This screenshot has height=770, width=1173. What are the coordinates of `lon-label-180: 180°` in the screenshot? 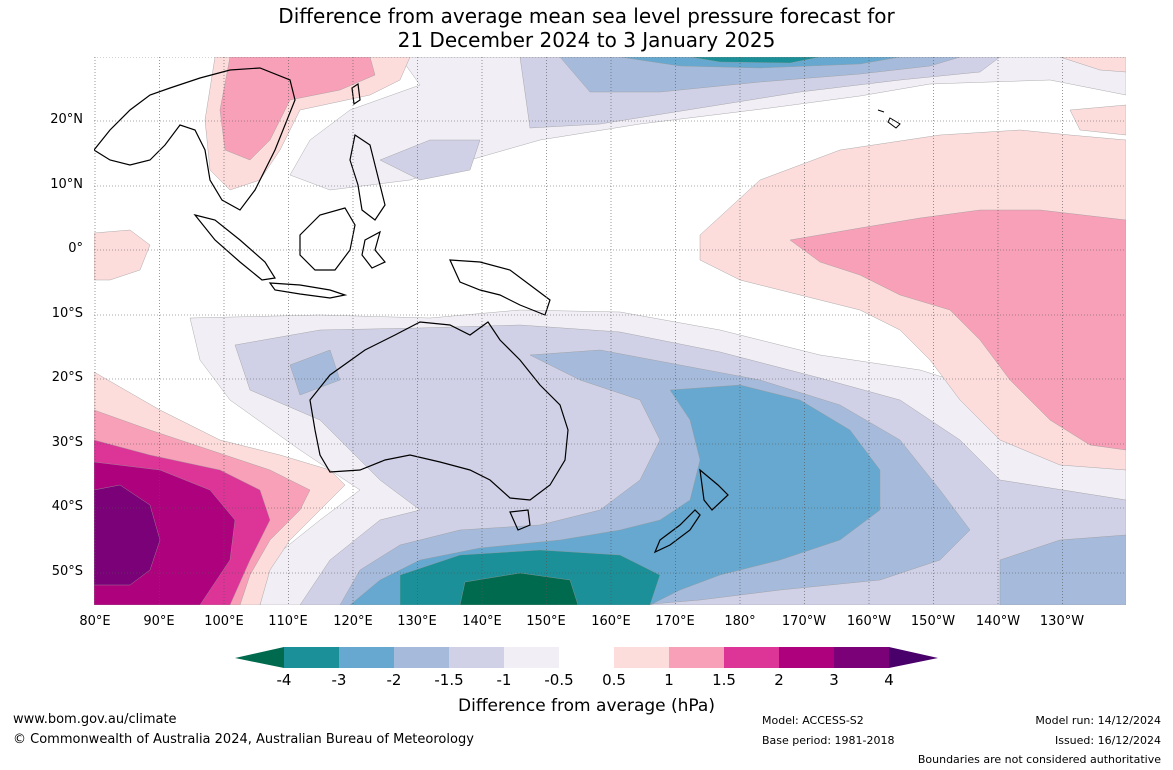 It's located at (740, 621).